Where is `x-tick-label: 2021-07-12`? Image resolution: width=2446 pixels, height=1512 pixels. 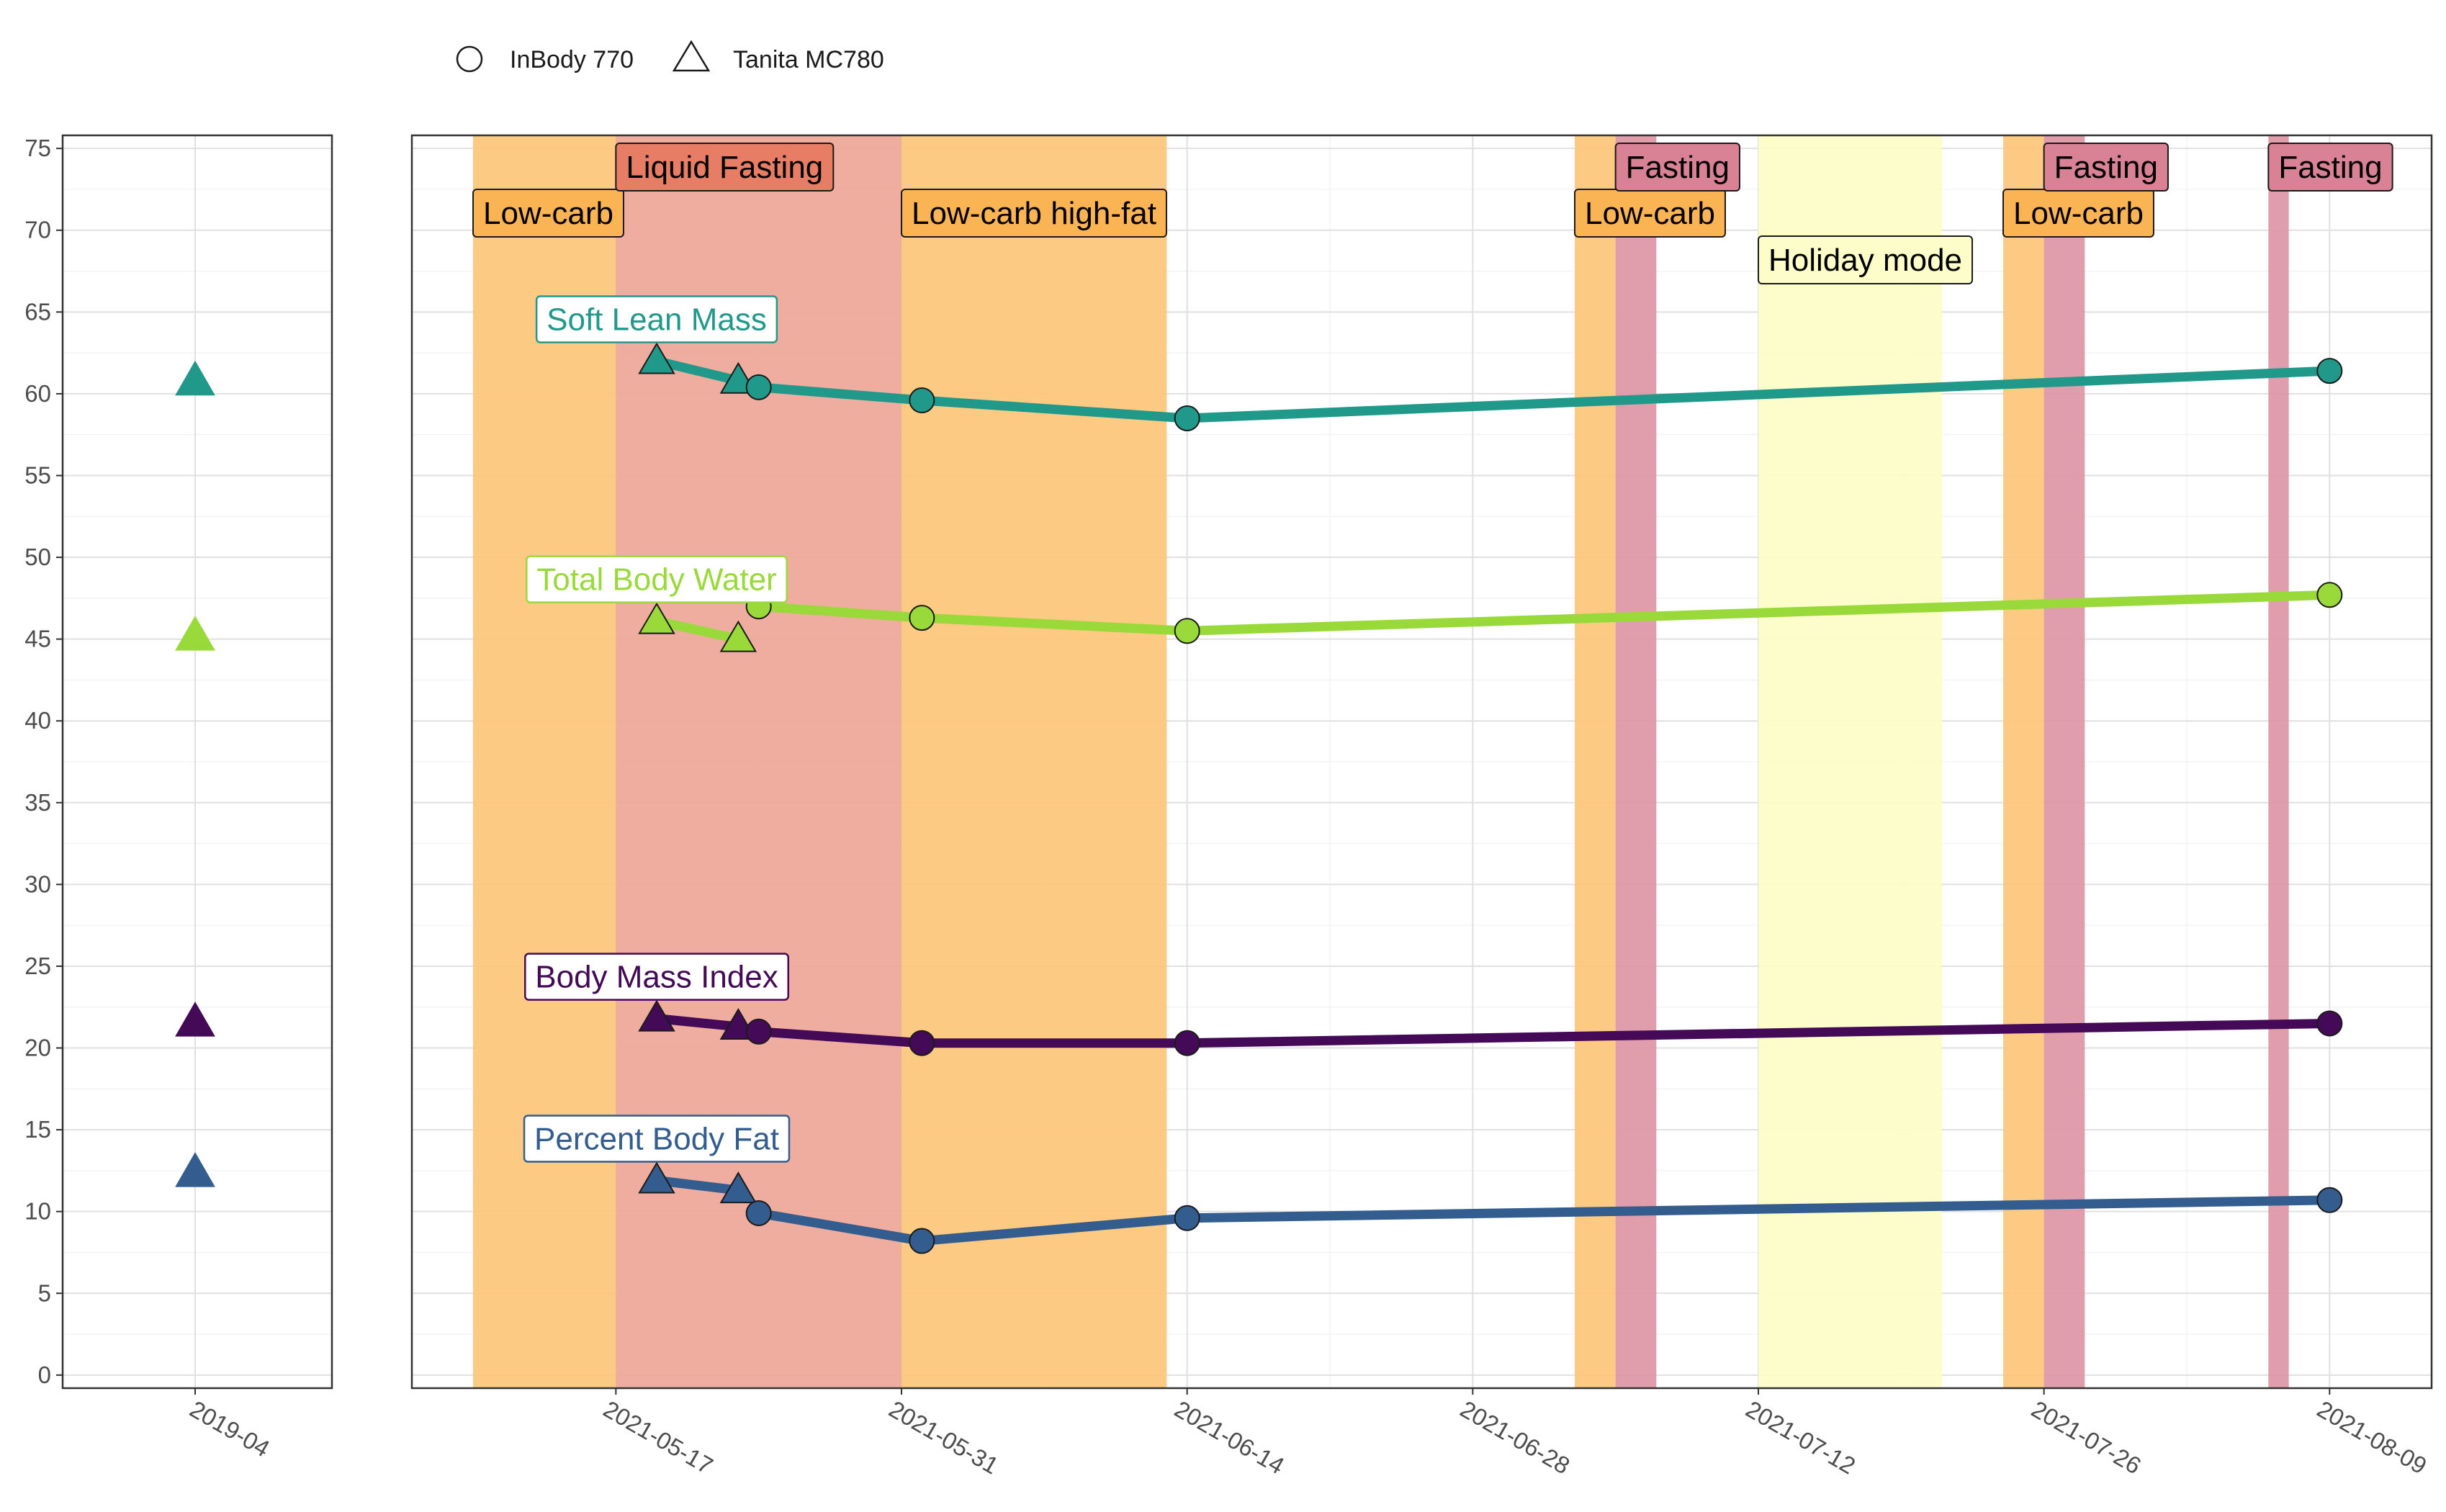
x-tick-label: 2021-07-12 is located at coordinates (1802, 1437).